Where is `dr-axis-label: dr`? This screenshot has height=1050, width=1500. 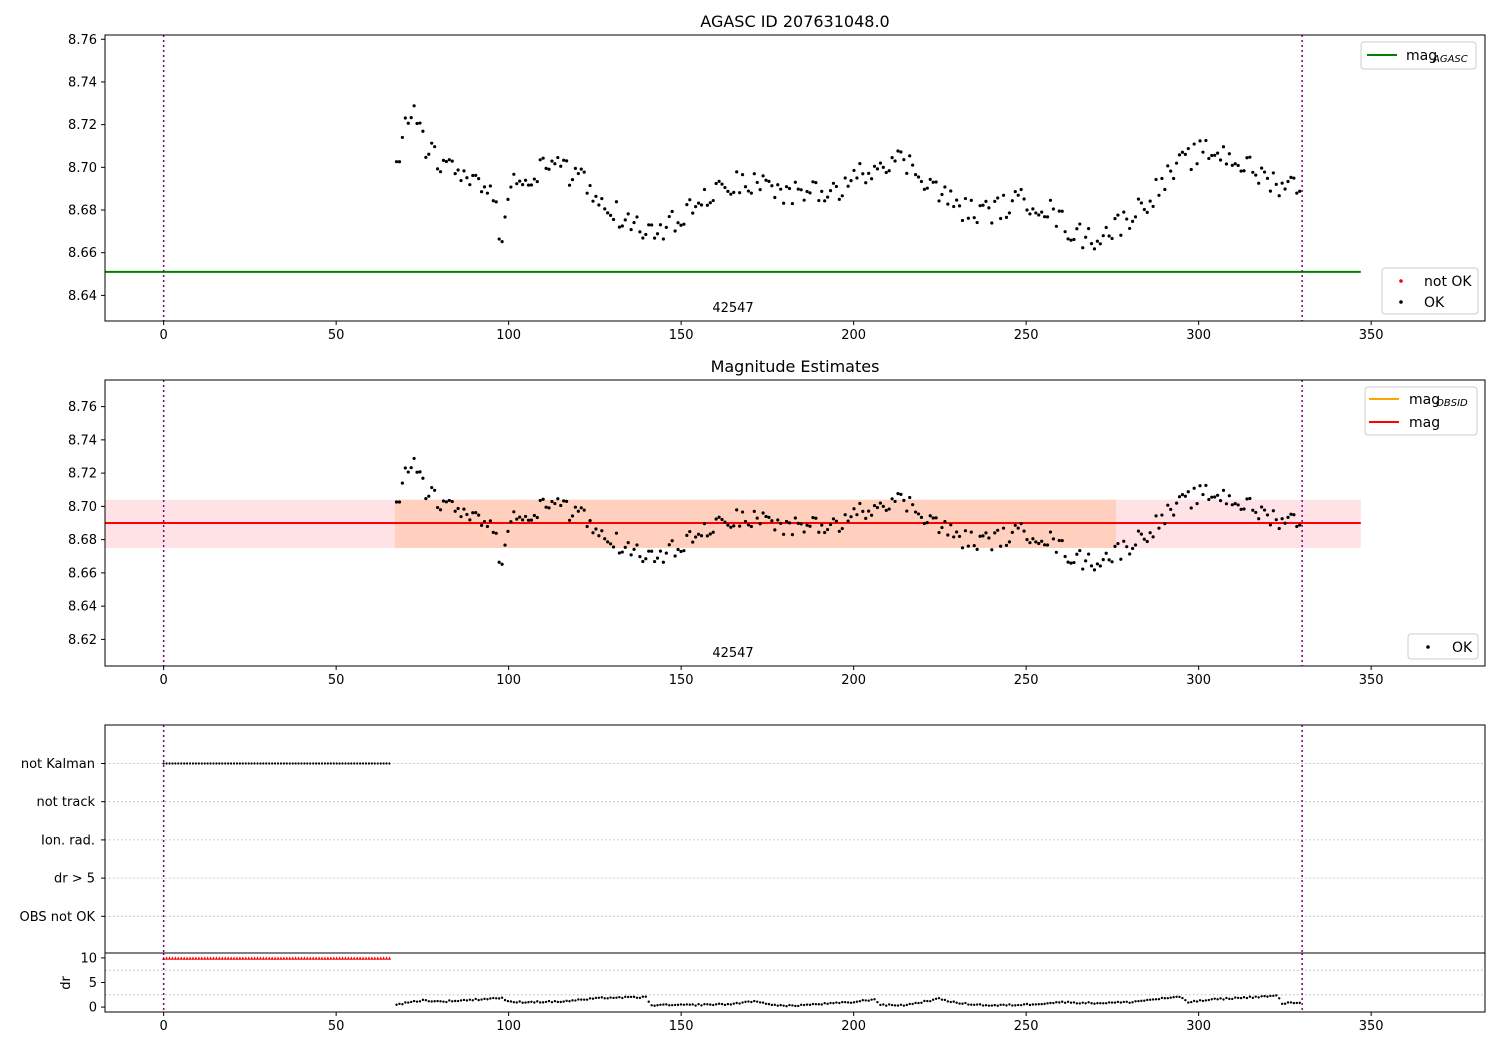 dr-axis-label: dr is located at coordinates (66, 983).